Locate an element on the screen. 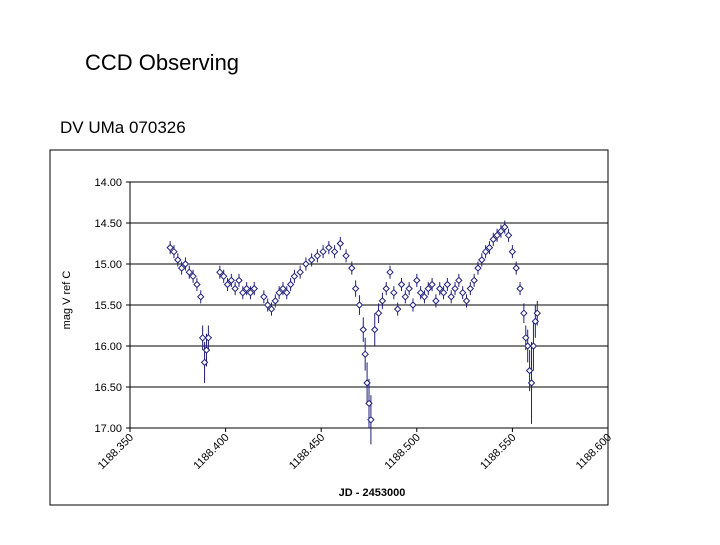 This screenshot has width=720, height=545. y-tick-label: 15.00 is located at coordinates (108, 265).